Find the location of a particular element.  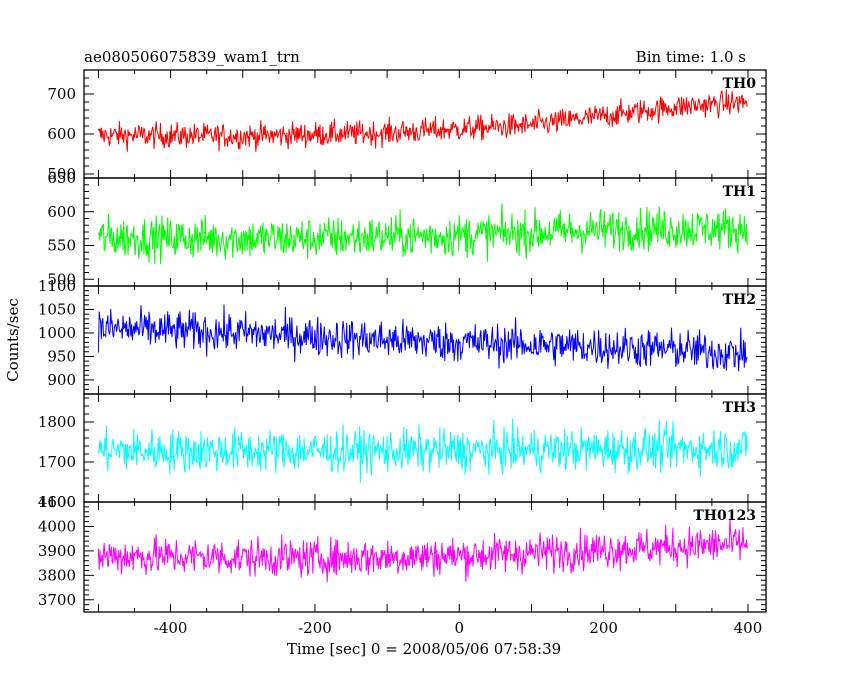

panel-th3: 1600 1700 1800 TH3 is located at coordinates (402, 452).